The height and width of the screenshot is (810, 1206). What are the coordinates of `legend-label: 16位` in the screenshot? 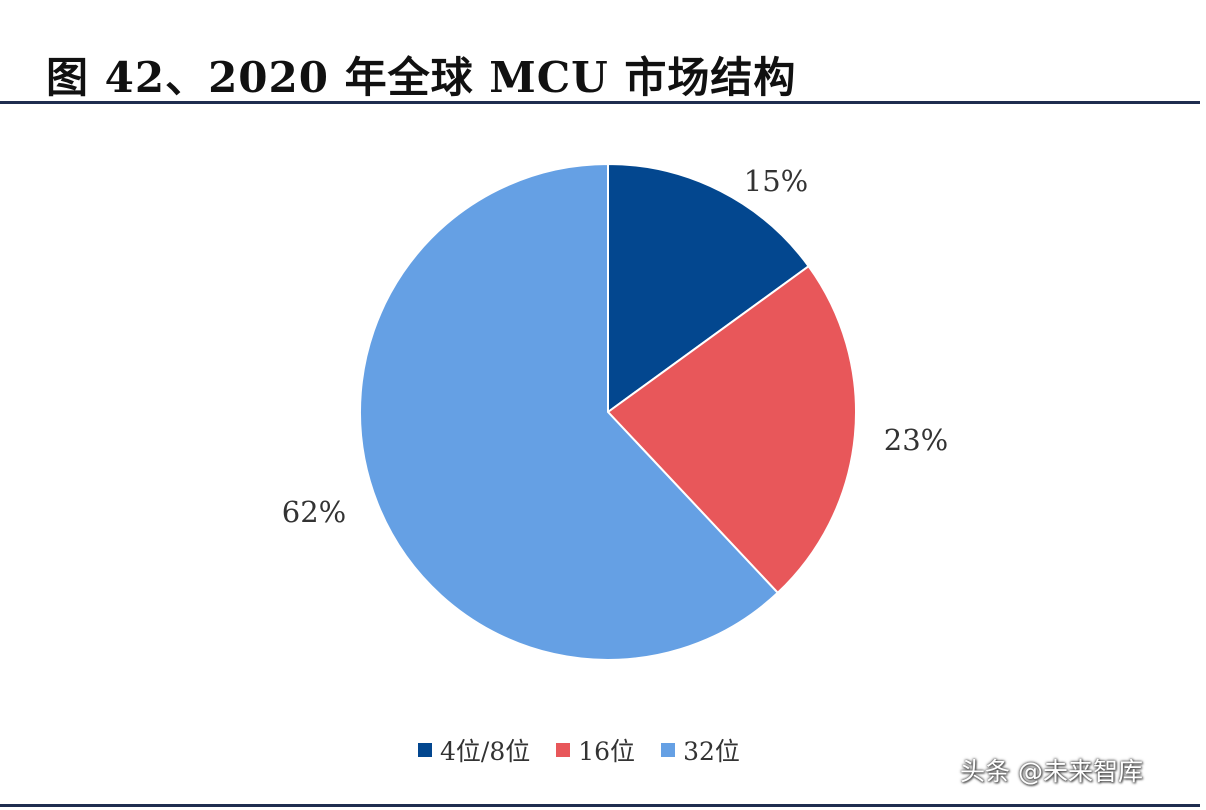 It's located at (607, 751).